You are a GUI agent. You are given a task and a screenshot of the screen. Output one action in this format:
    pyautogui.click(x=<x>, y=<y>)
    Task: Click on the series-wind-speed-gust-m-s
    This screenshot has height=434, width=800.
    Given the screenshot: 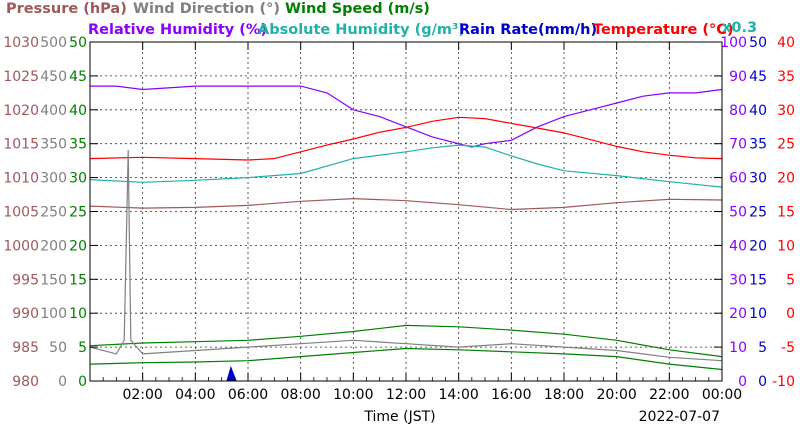 What is the action you would take?
    pyautogui.click(x=406, y=341)
    